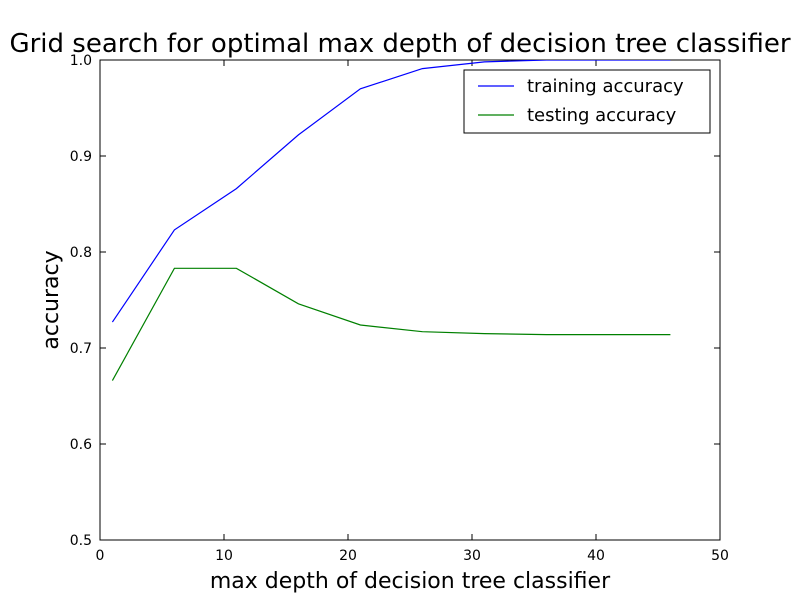 The width and height of the screenshot is (800, 600). What do you see at coordinates (224, 556) in the screenshot?
I see `x-tick-label: 10` at bounding box center [224, 556].